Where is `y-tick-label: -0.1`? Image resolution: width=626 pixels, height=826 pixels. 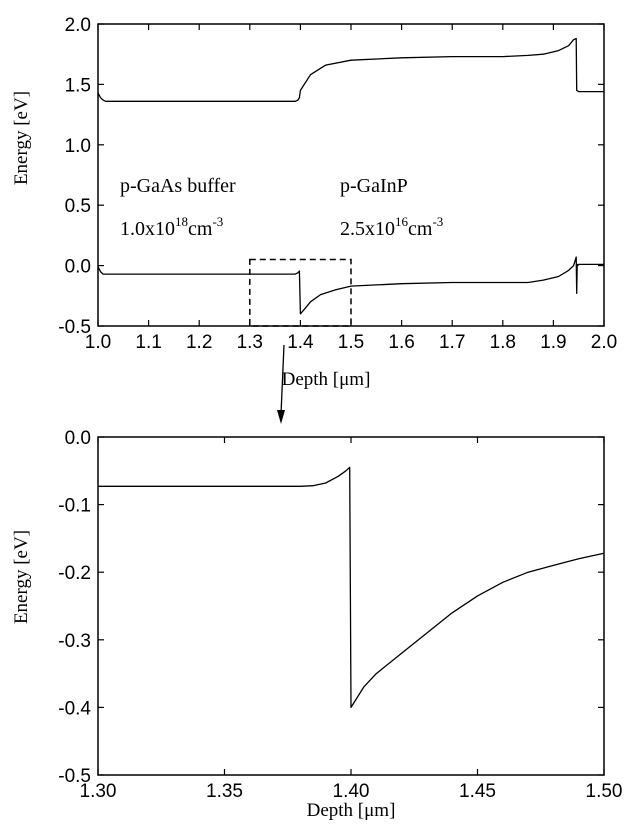 y-tick-label: -0.1 is located at coordinates (74, 506).